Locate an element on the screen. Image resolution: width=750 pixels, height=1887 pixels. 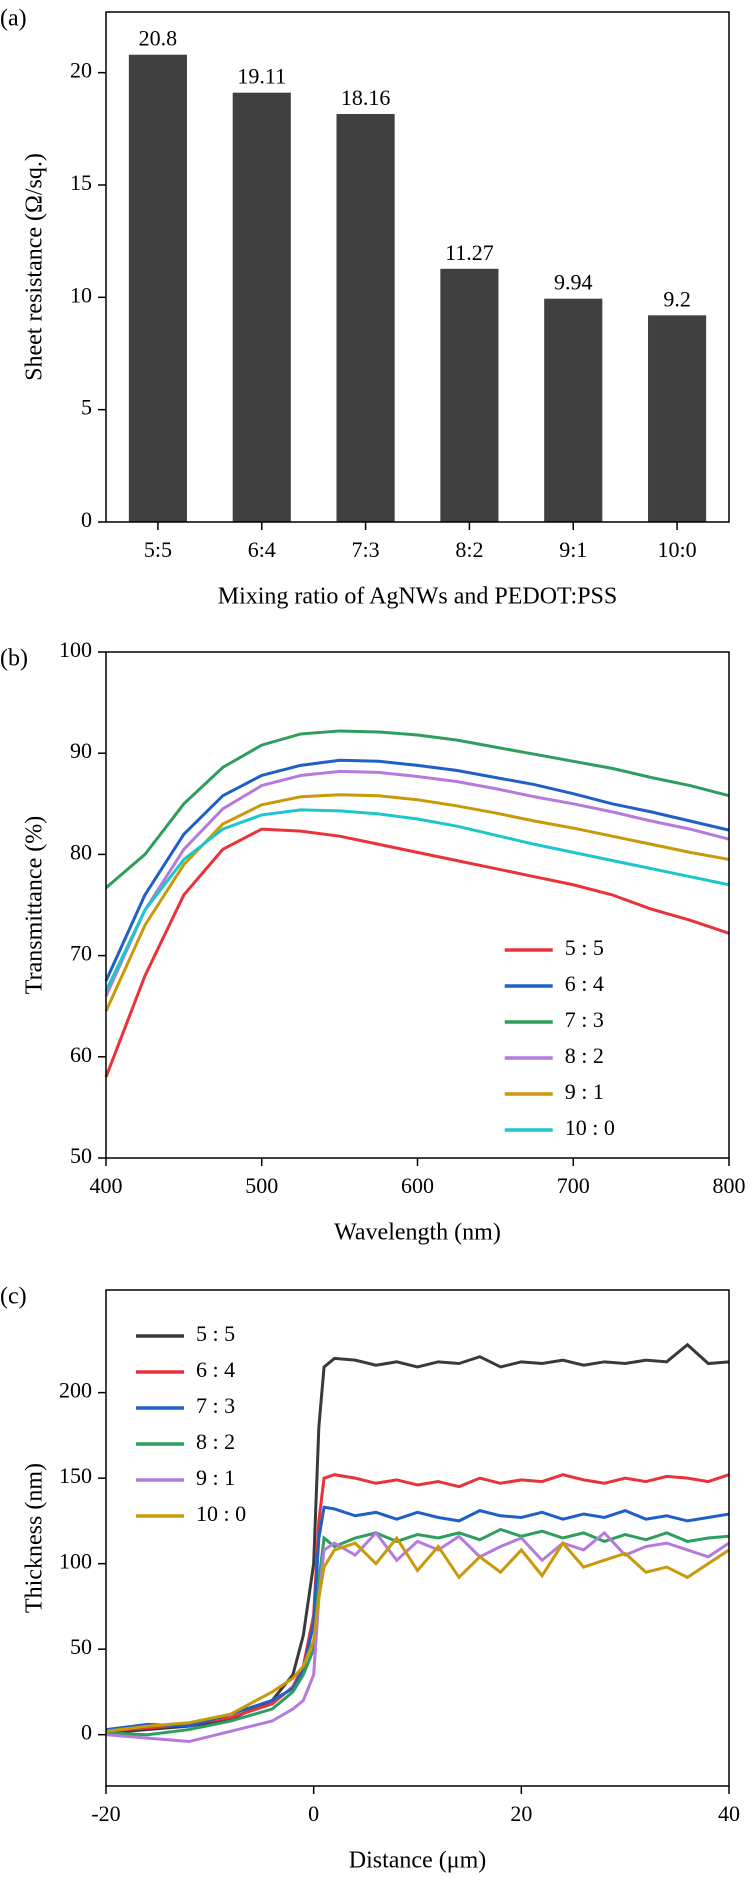
x-tick-label: 8:2 is located at coordinates (469, 549).